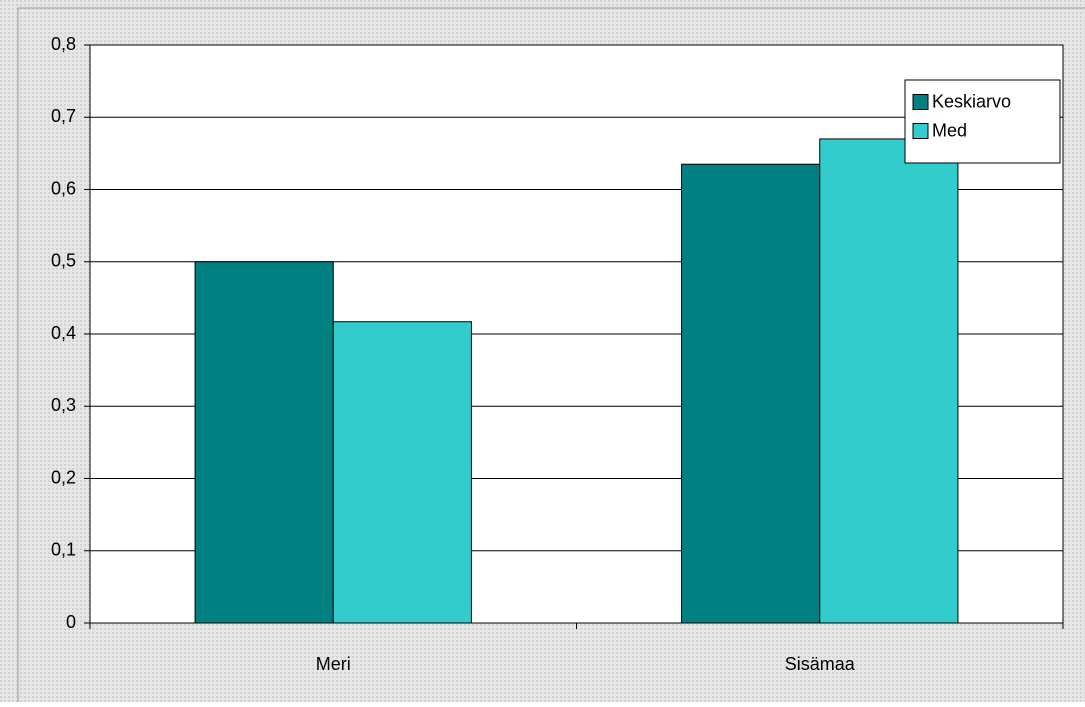 The image size is (1085, 707). I want to click on y-tick-label: 0,8, so click(63, 44).